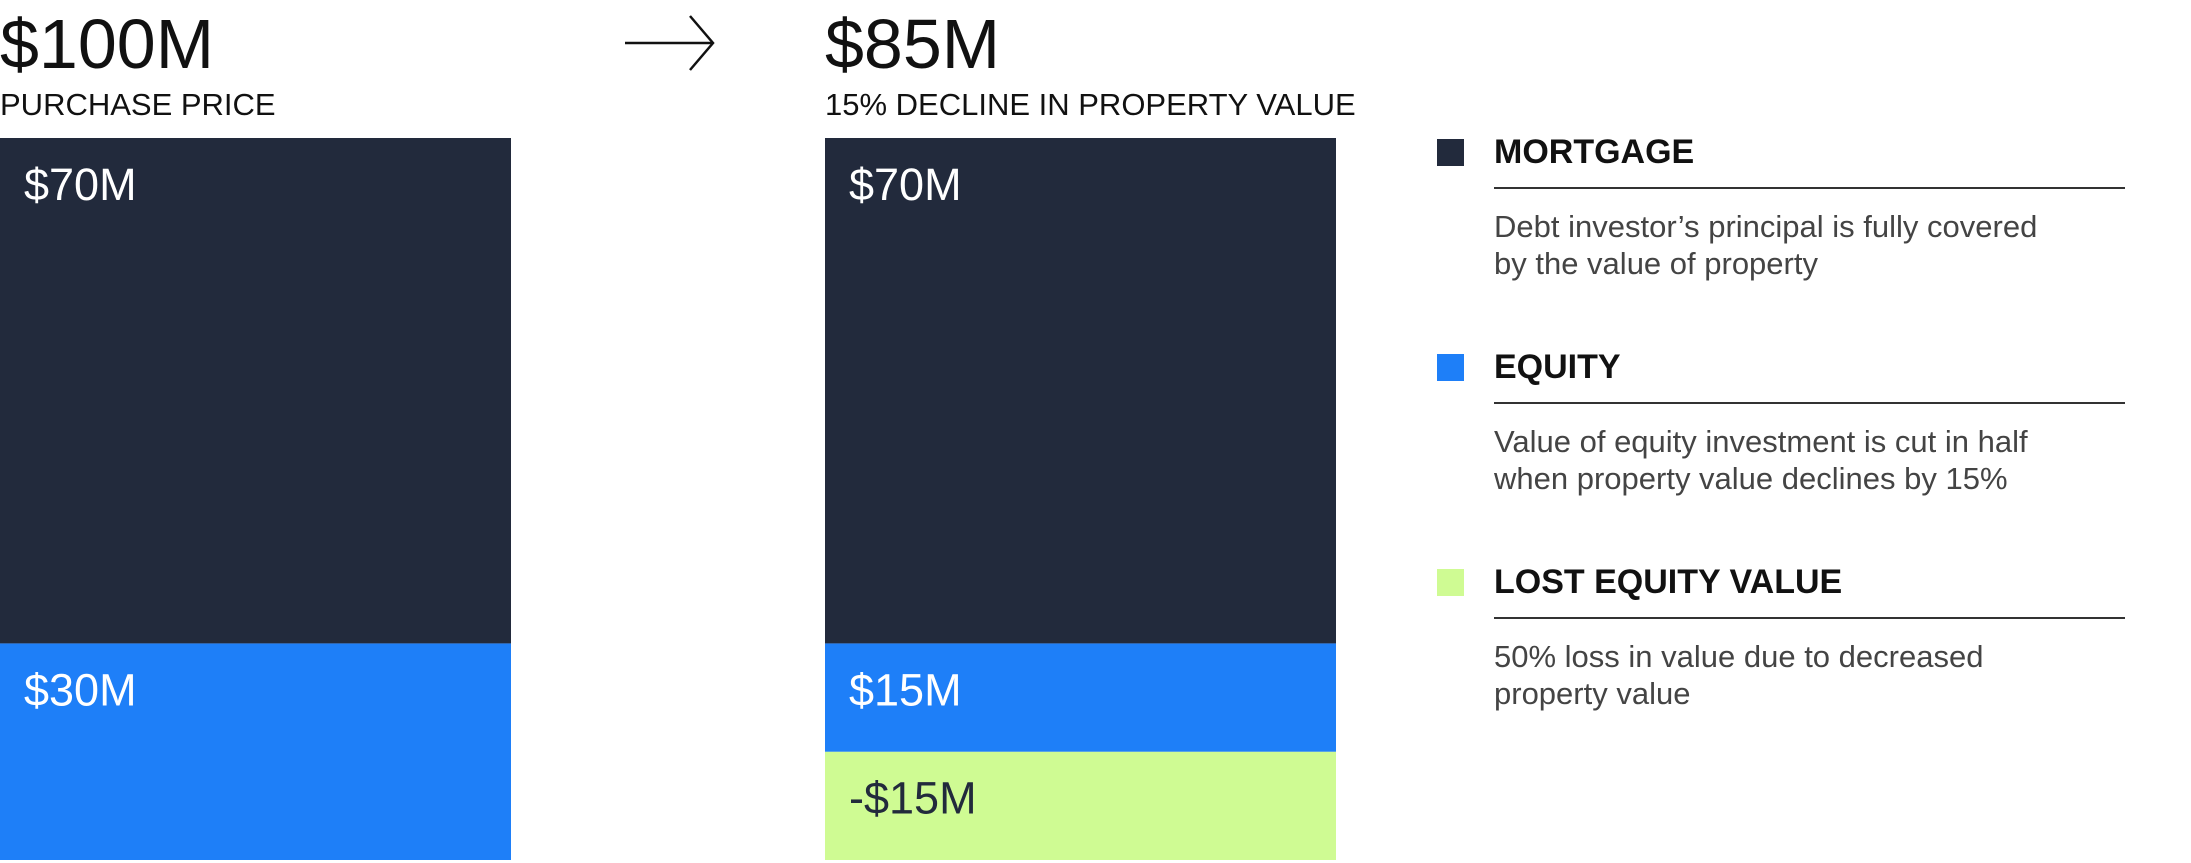  I want to click on legend-title: LOST EQUITY VALUE, so click(1668, 582).